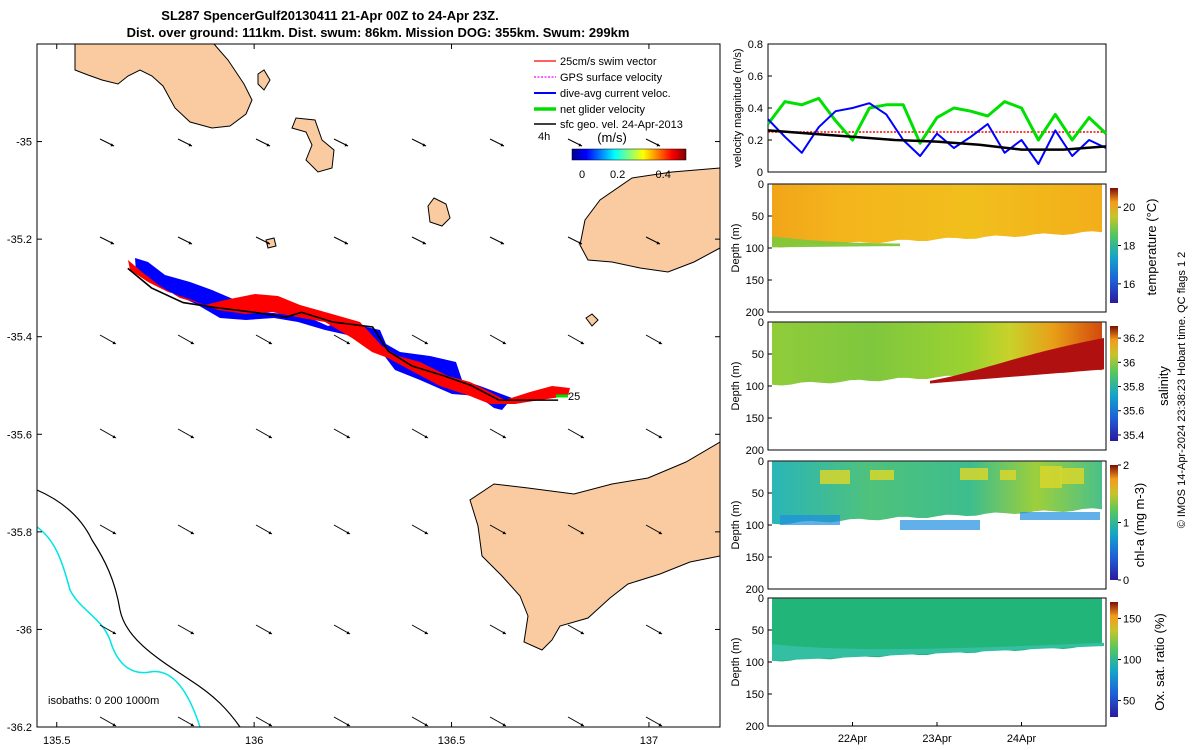 The height and width of the screenshot is (750, 1200). I want to click on velocity-frame, so click(937, 108).